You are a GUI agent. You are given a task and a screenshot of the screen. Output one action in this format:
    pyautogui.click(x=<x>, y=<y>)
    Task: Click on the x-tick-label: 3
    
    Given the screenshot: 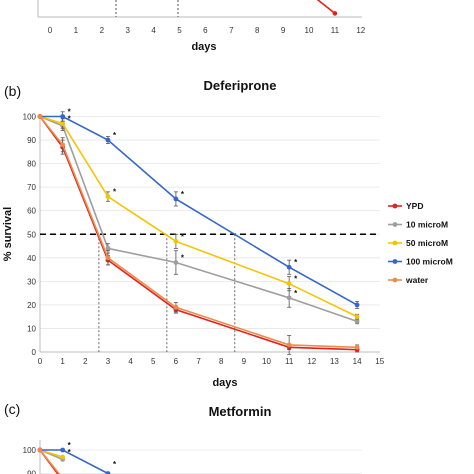 What is the action you would take?
    pyautogui.click(x=108, y=361)
    